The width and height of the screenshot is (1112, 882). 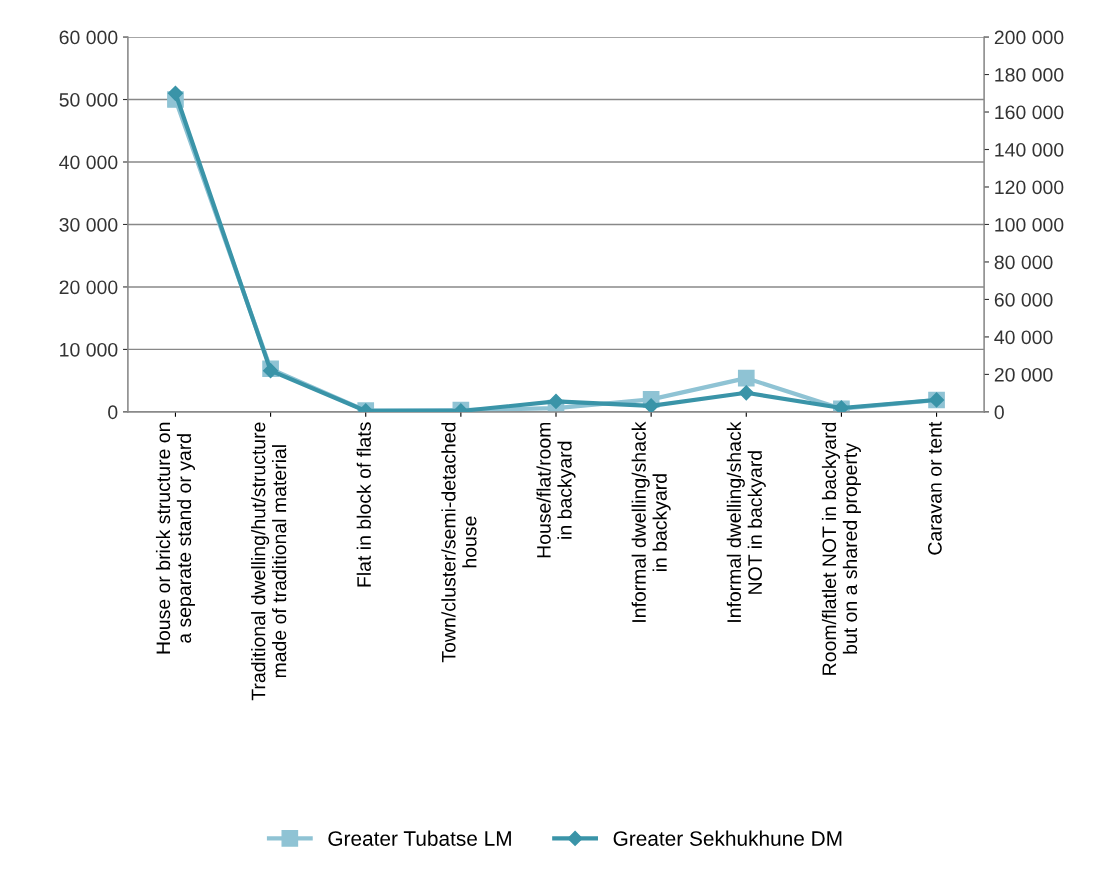 What do you see at coordinates (88, 162) in the screenshot?
I see `y-tick-label: 40 000` at bounding box center [88, 162].